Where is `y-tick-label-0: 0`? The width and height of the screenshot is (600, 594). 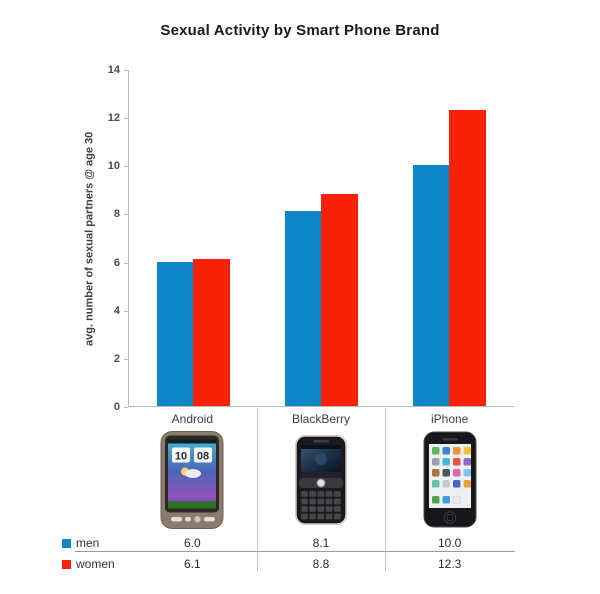
y-tick-label-0: 0 is located at coordinates (116, 407).